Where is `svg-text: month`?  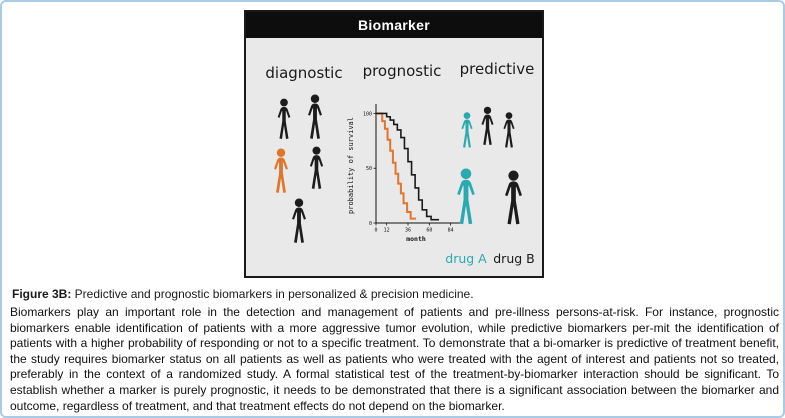
svg-text: month is located at coordinates (416, 239).